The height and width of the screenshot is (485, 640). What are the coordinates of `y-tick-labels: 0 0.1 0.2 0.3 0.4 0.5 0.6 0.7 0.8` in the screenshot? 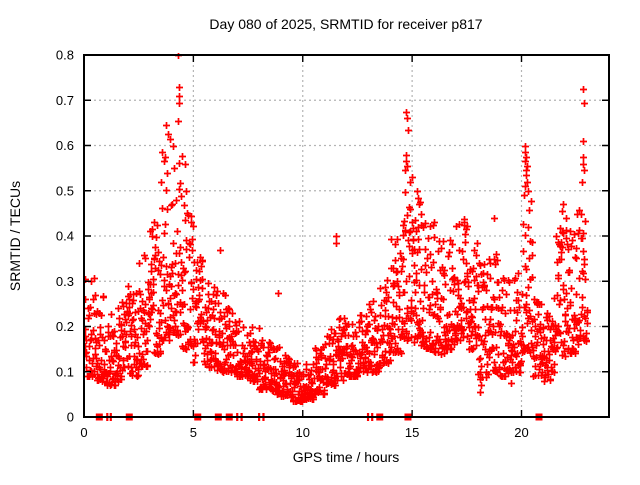 It's located at (65, 236).